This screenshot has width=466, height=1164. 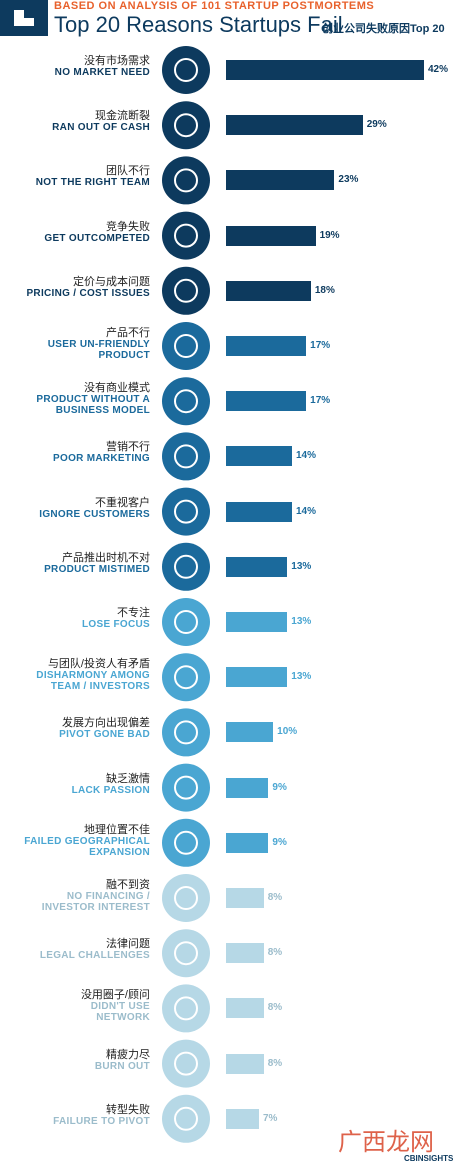 I want to click on label-en: NO MARKET NEED, so click(x=102, y=72).